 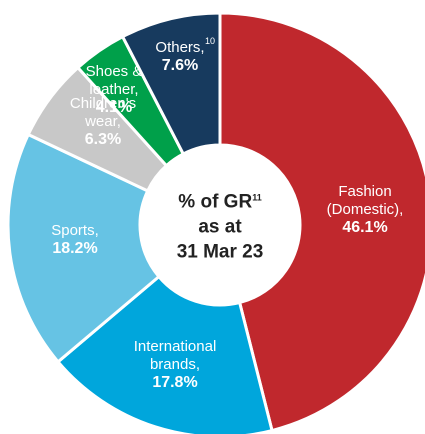 What do you see at coordinates (365, 200) in the screenshot?
I see `category-label: Fashion (Domestic),` at bounding box center [365, 200].